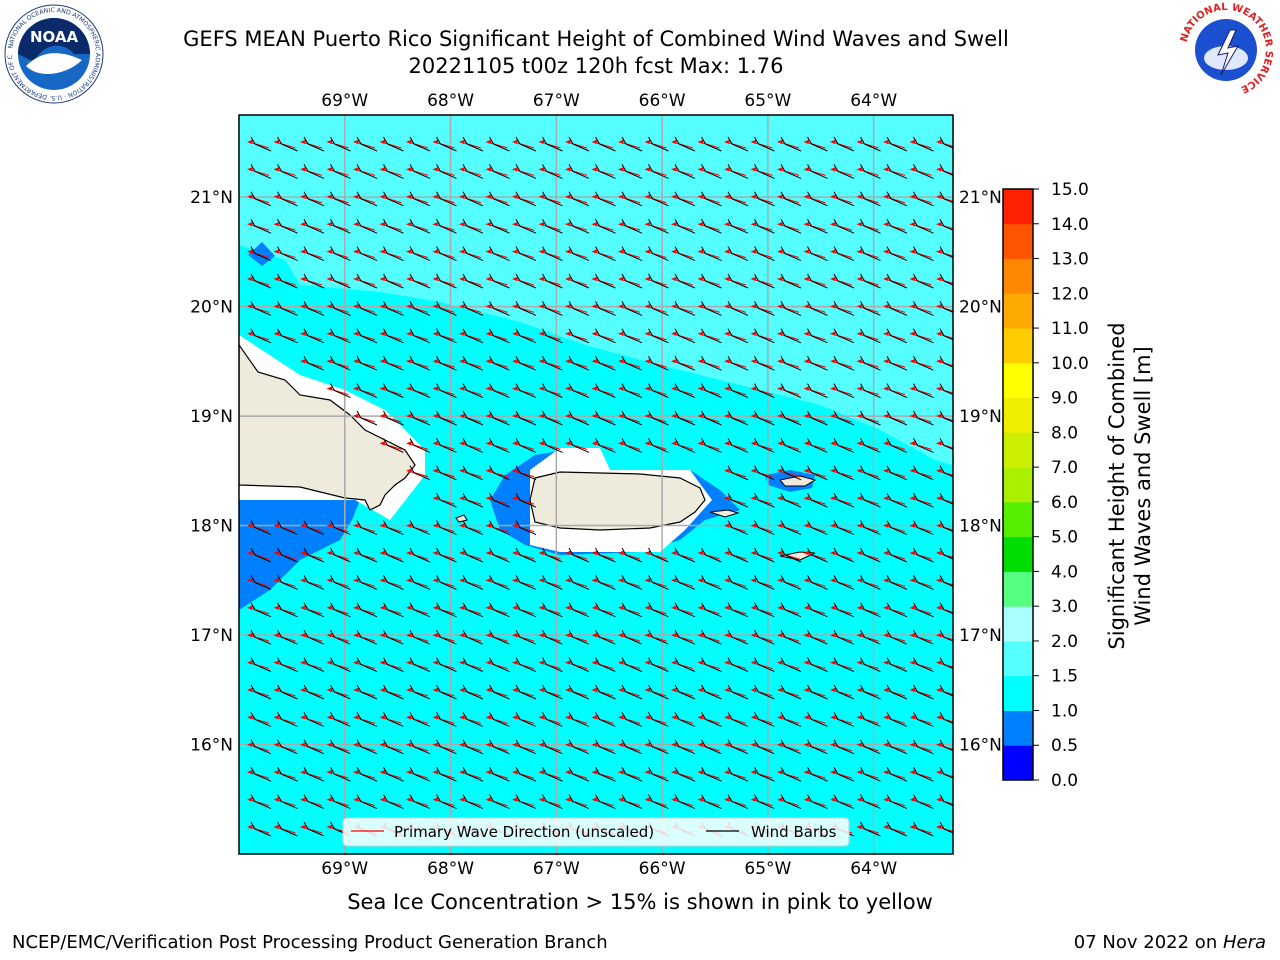 This screenshot has height=960, width=1280. Describe the element at coordinates (1018, 241) in the screenshot. I see `colorbar-segment` at that location.